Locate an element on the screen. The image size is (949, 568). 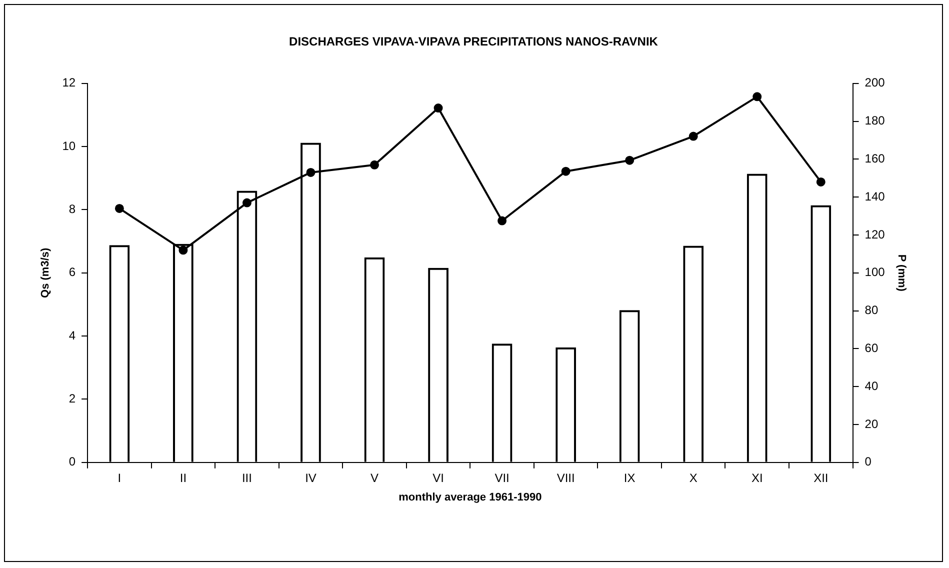
y-tick-label: 12 is located at coordinates (69, 83).